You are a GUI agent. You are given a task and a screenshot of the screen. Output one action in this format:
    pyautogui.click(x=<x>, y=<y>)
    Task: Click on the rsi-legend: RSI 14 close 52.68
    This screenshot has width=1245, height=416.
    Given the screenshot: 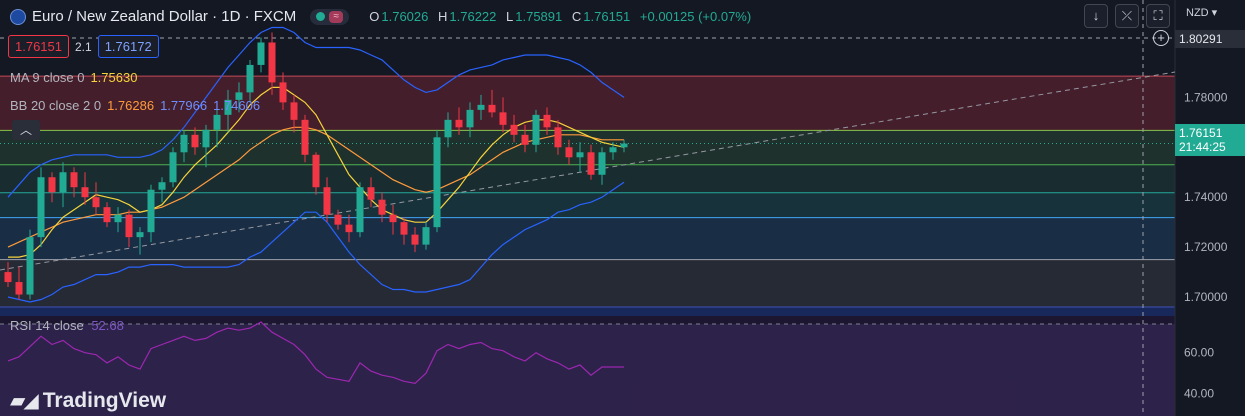 What is the action you would take?
    pyautogui.click(x=67, y=325)
    